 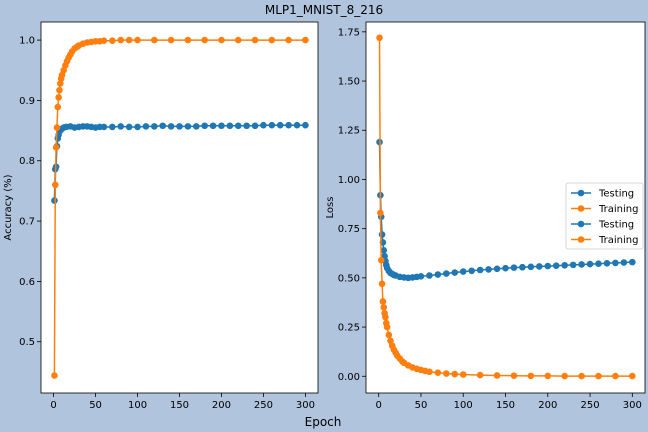 What do you see at coordinates (330, 208) in the screenshot?
I see `y-axis-label: Loss` at bounding box center [330, 208].